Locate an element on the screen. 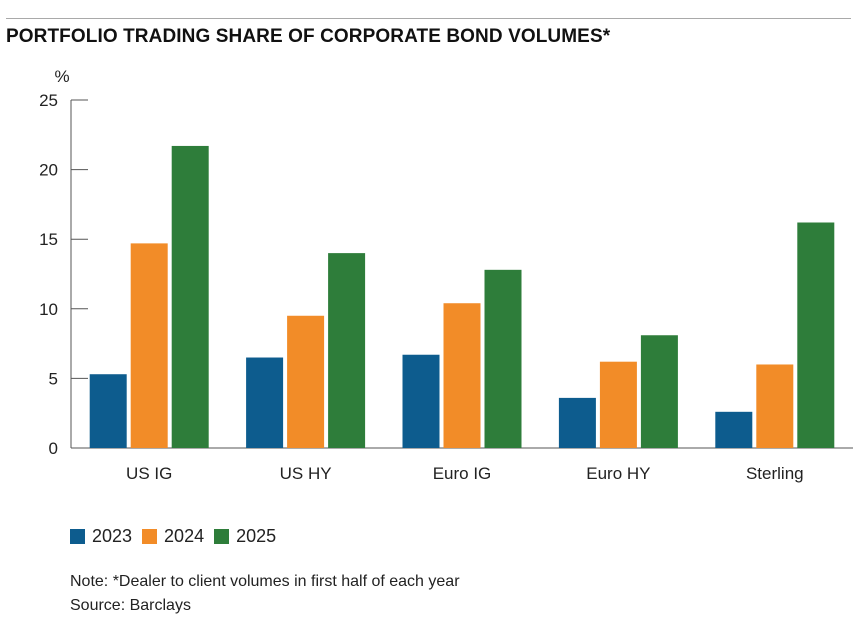 The width and height of the screenshot is (859, 633). x-tick-label: US IG is located at coordinates (149, 473).